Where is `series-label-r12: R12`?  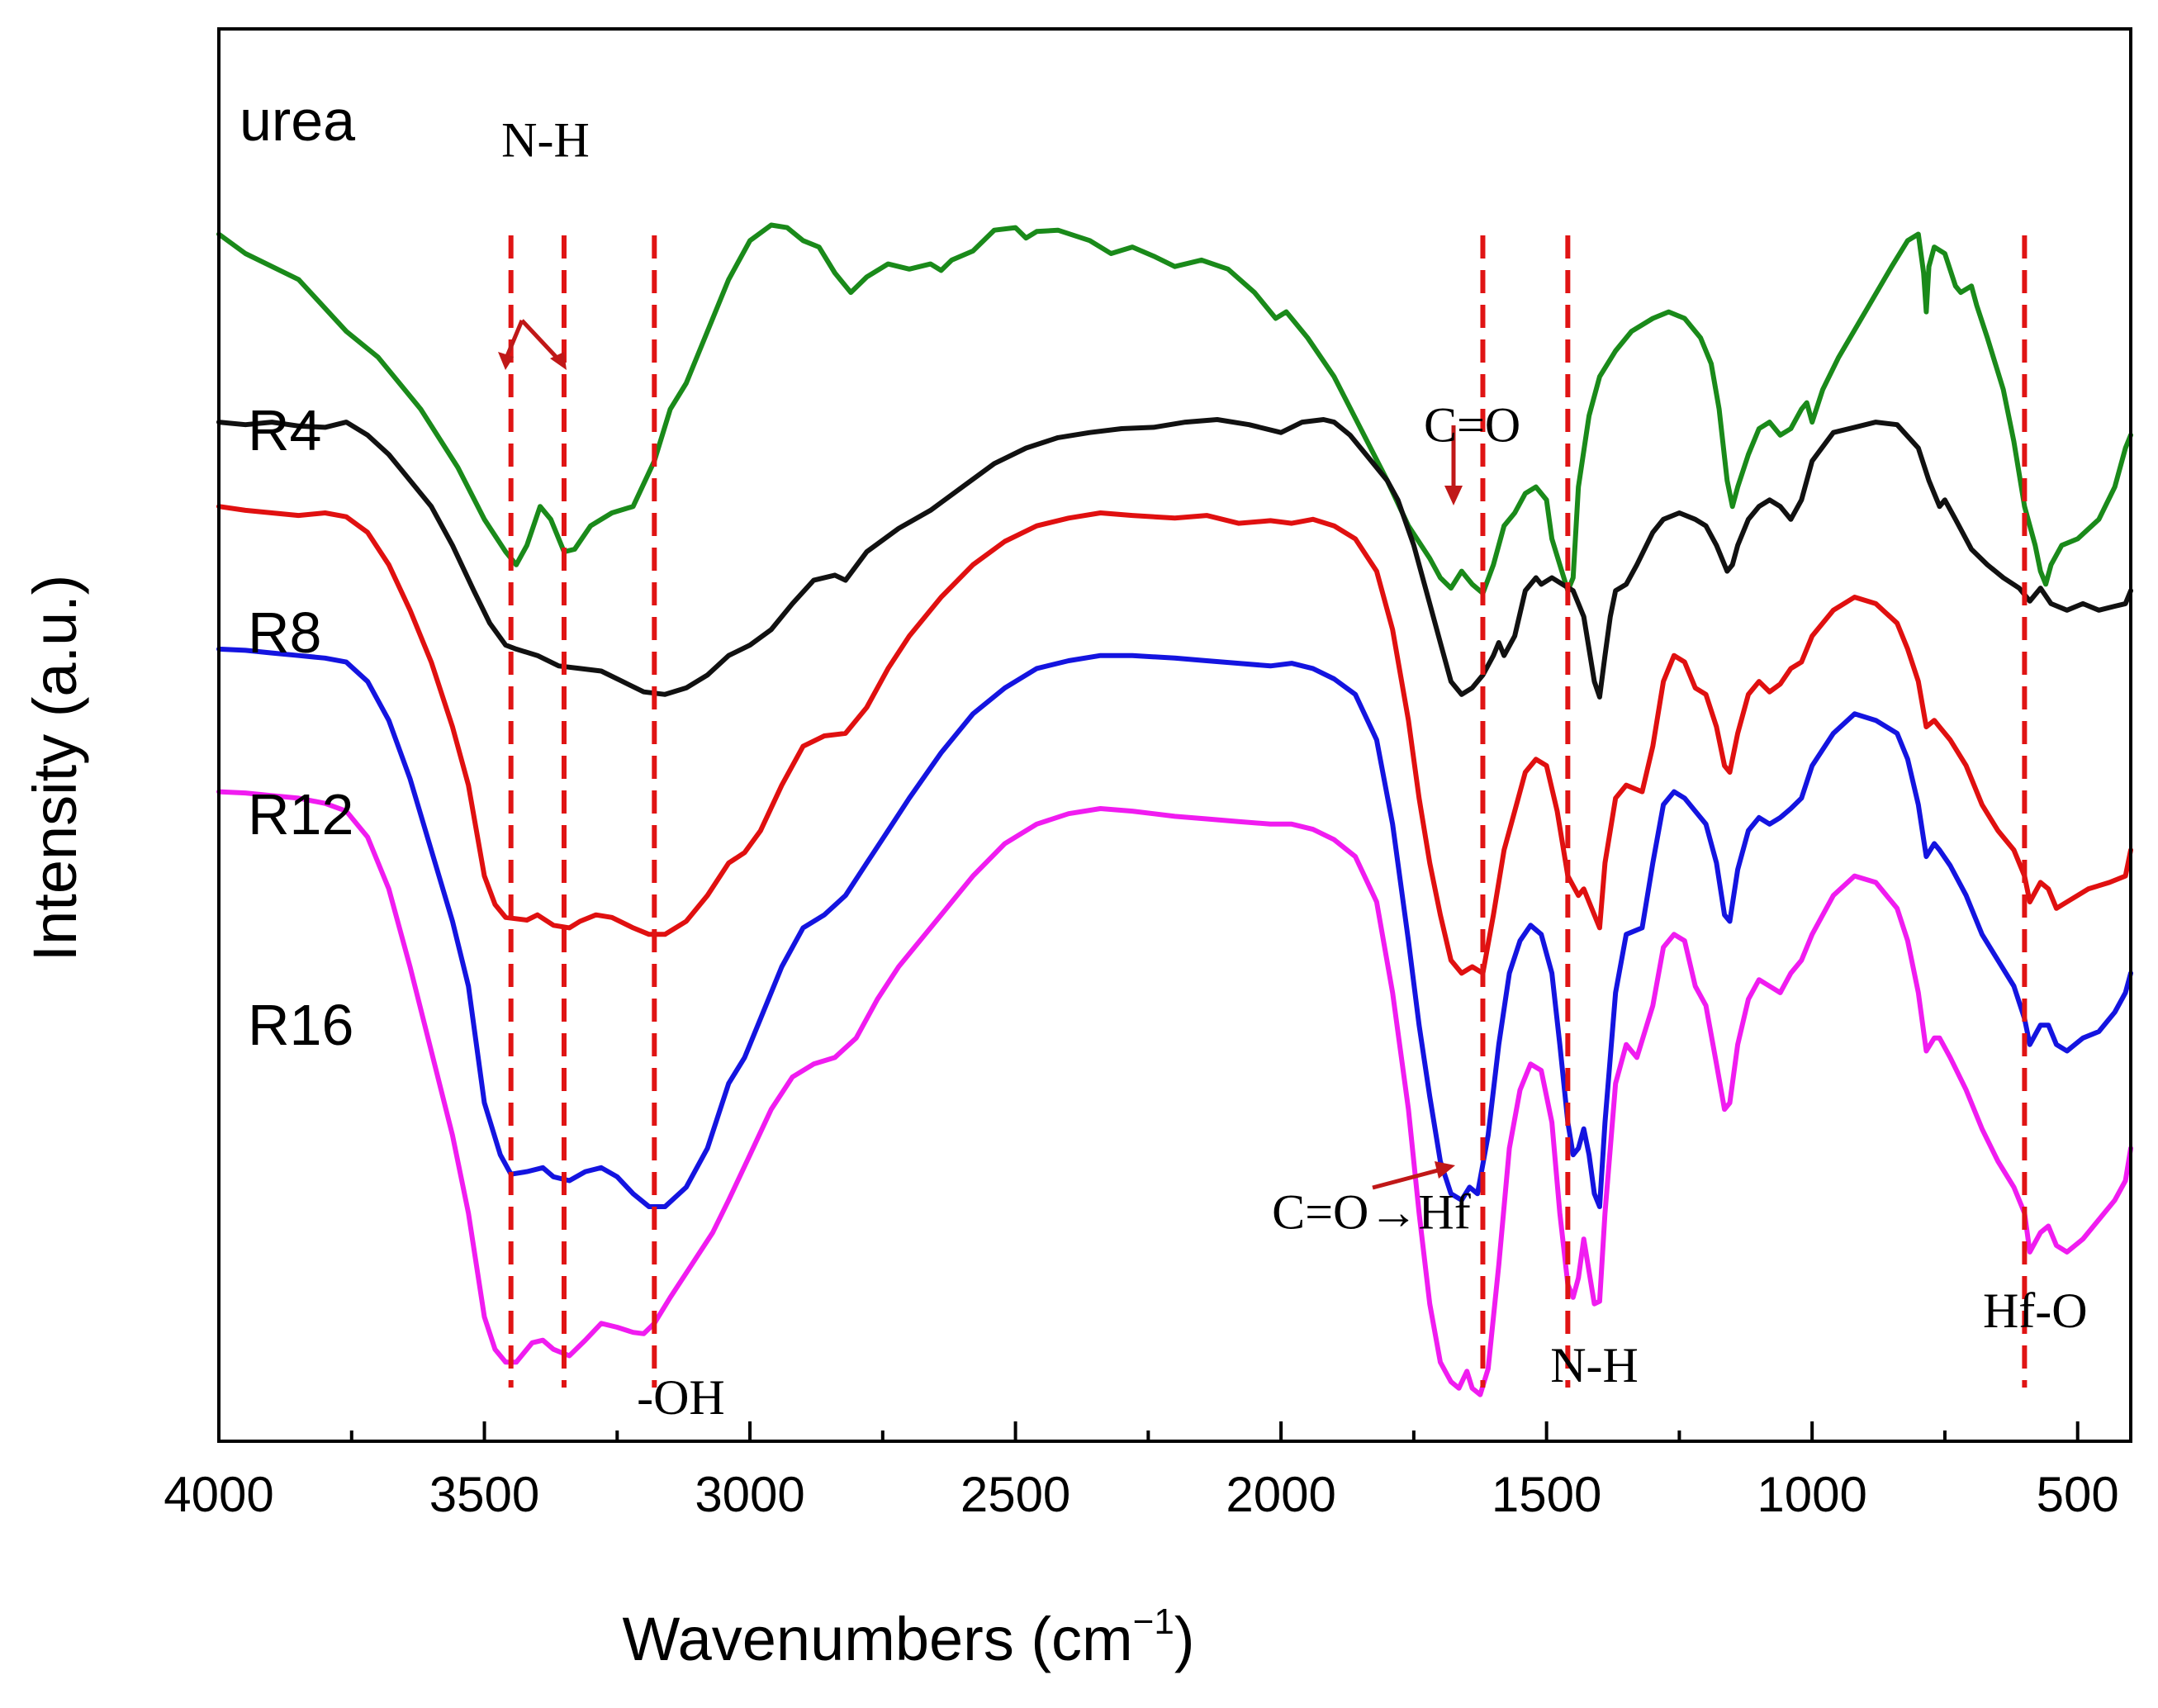
series-label-r12: R12 is located at coordinates (300, 814).